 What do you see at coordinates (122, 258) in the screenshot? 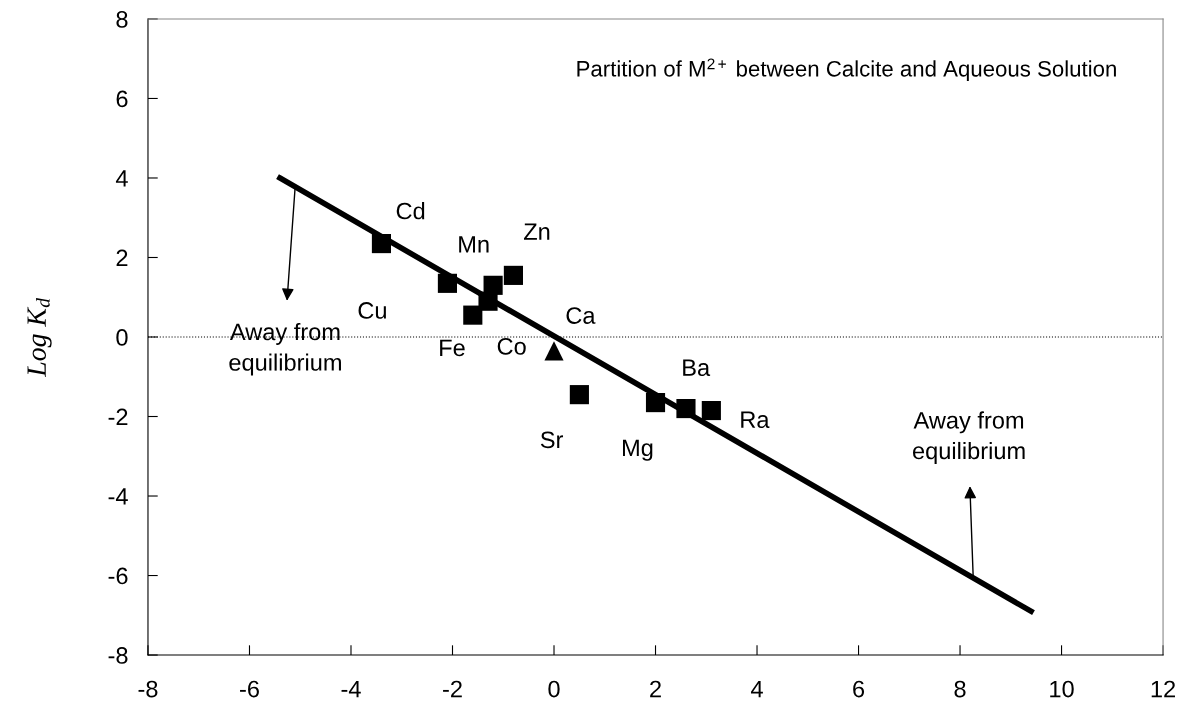
I see `y-tick-label: 2` at bounding box center [122, 258].